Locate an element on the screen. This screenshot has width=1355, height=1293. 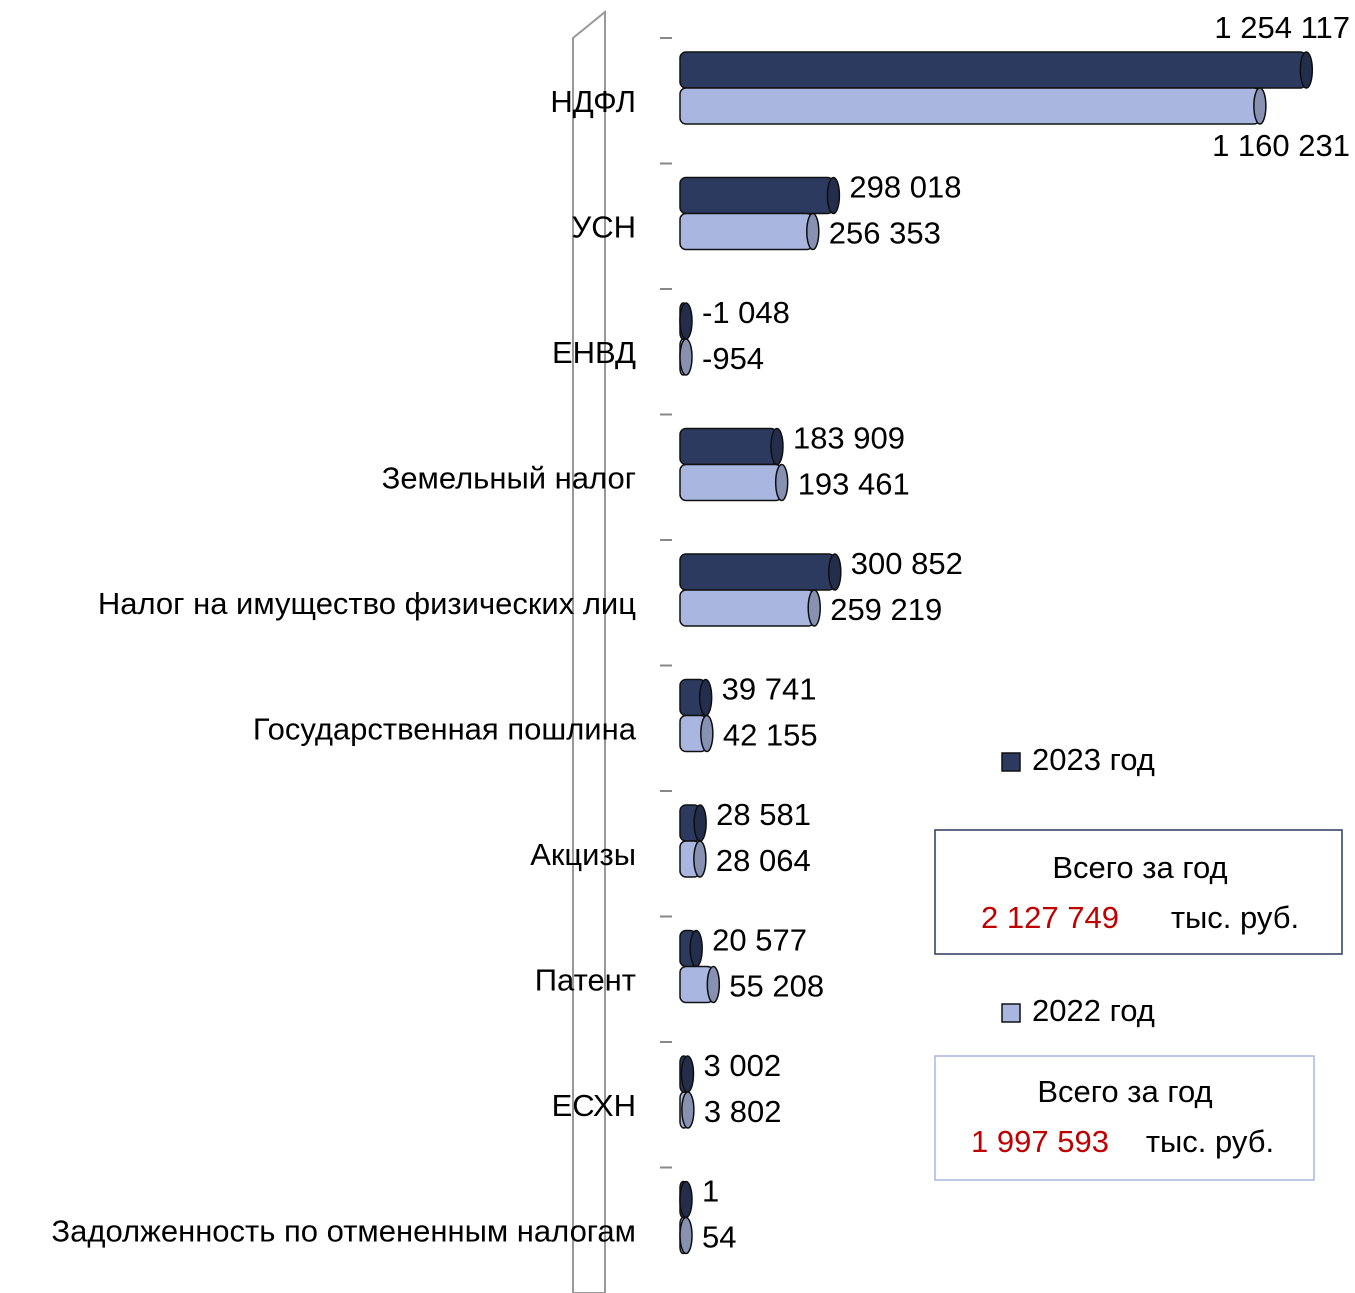
y-tick-label: Акцизы is located at coordinates (583, 854).